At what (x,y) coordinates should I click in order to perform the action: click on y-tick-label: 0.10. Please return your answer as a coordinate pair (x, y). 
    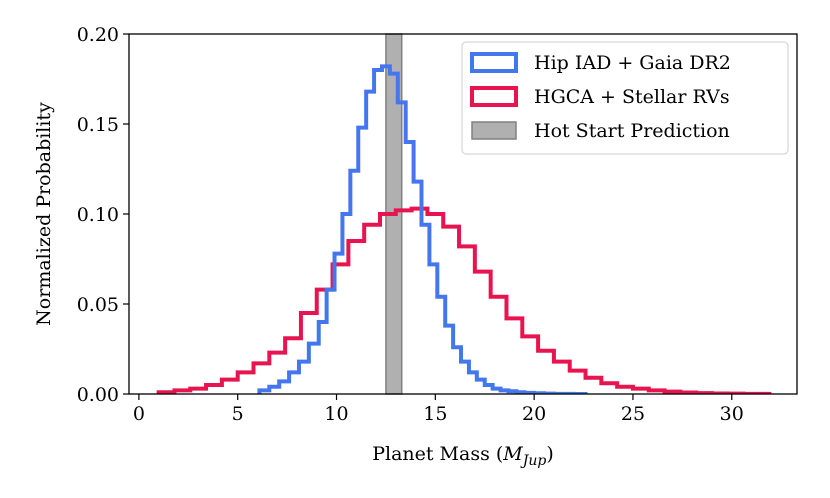
    Looking at the image, I should click on (98, 215).